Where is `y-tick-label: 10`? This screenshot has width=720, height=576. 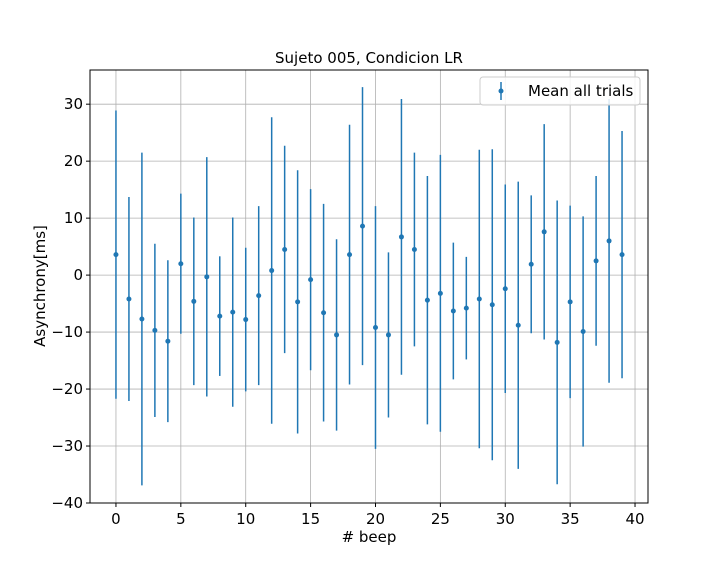 y-tick-label: 10 is located at coordinates (73, 218).